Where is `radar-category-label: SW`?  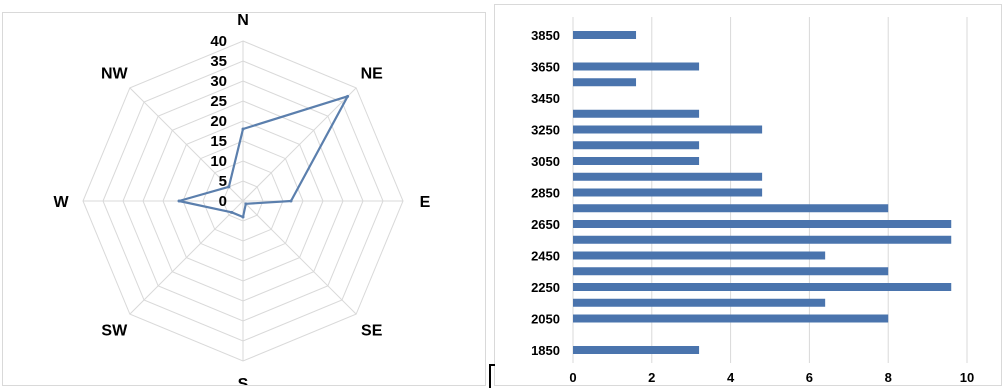 radar-category-label: SW is located at coordinates (114, 331).